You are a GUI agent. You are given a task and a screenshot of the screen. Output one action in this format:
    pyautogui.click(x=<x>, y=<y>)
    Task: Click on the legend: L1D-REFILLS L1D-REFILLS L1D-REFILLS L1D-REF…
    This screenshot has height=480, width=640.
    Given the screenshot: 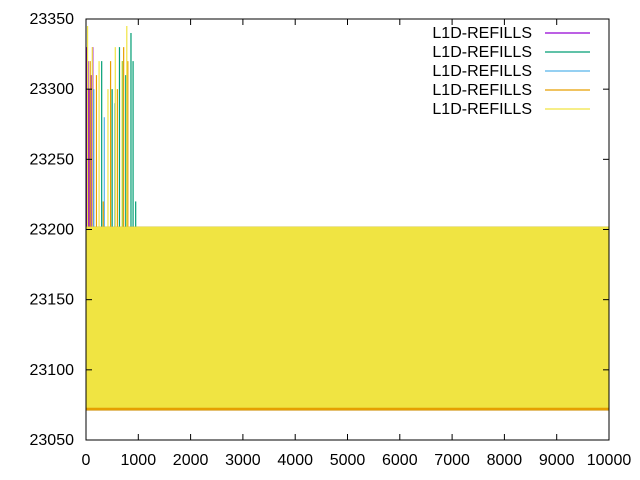 What is the action you would take?
    pyautogui.click(x=511, y=71)
    